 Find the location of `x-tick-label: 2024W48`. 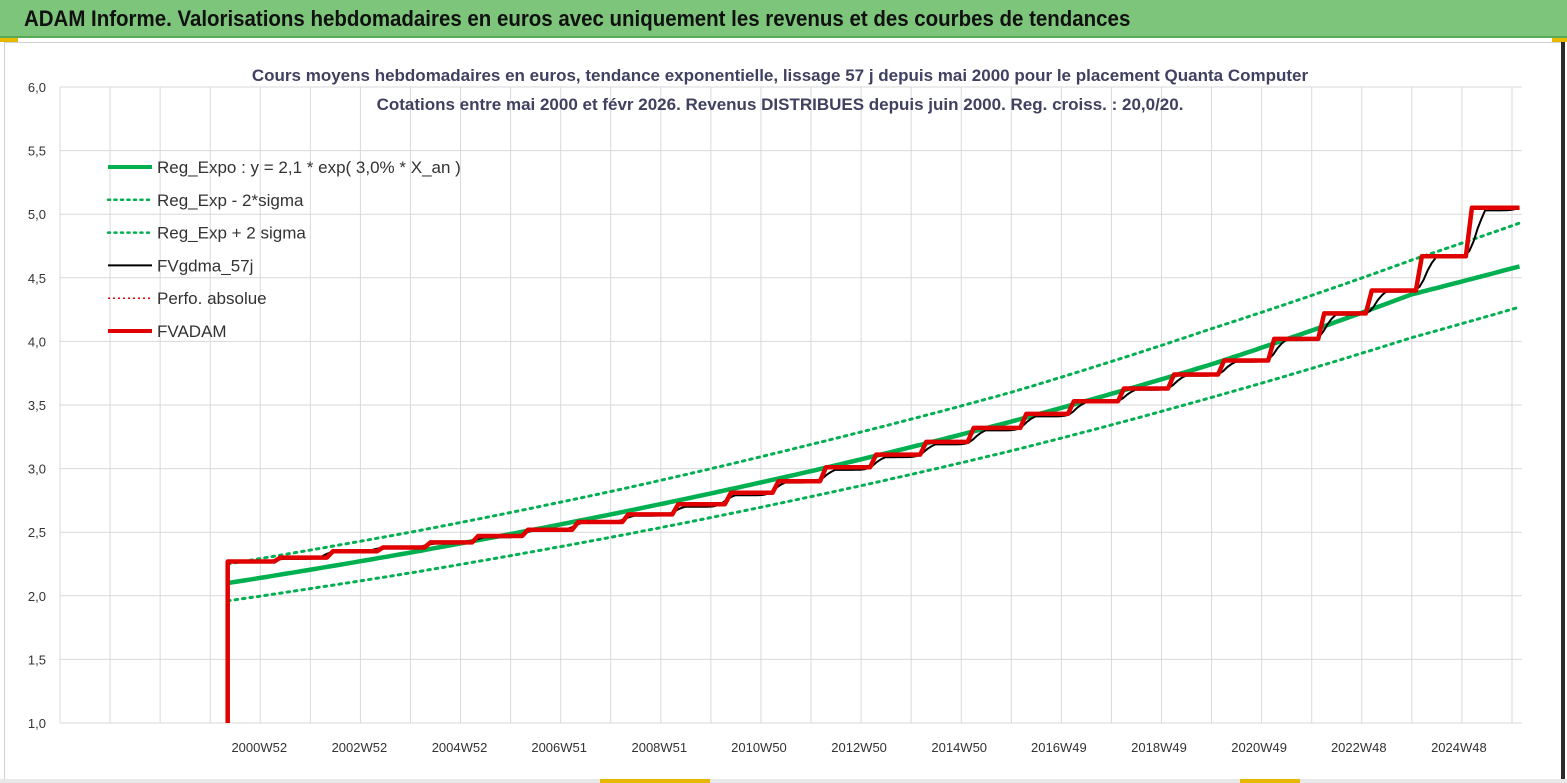

x-tick-label: 2024W48 is located at coordinates (1459, 747).